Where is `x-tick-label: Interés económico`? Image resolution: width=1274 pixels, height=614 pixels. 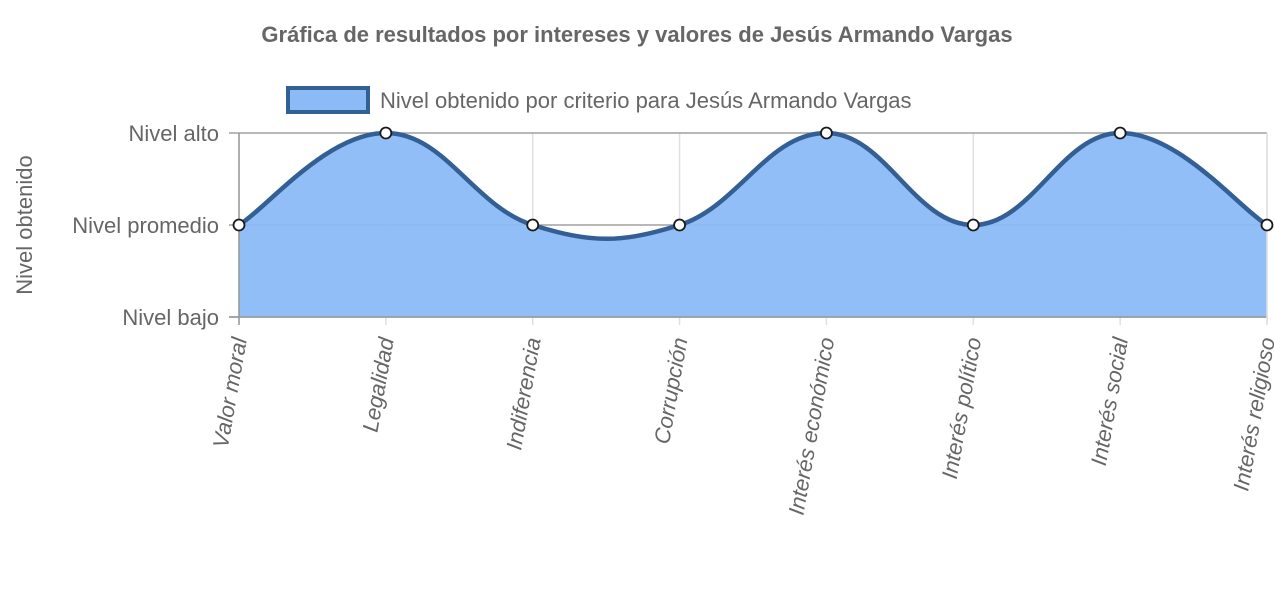
x-tick-label: Interés económico is located at coordinates (812, 426).